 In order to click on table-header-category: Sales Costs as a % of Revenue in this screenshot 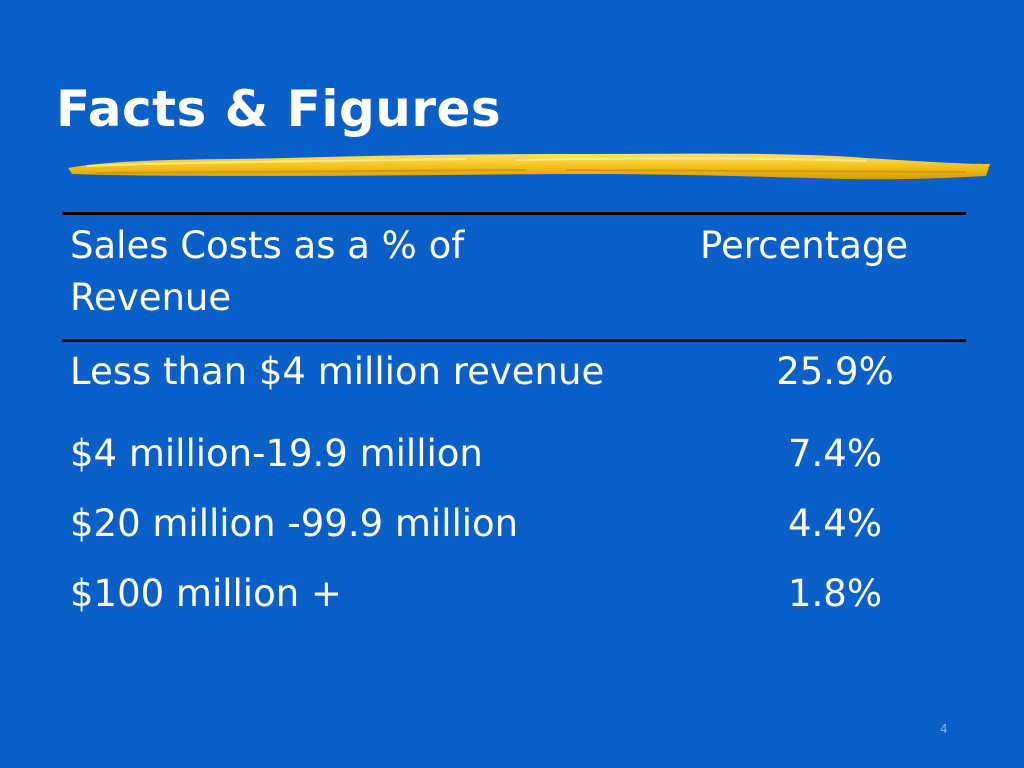, I will do `click(267, 271)`.